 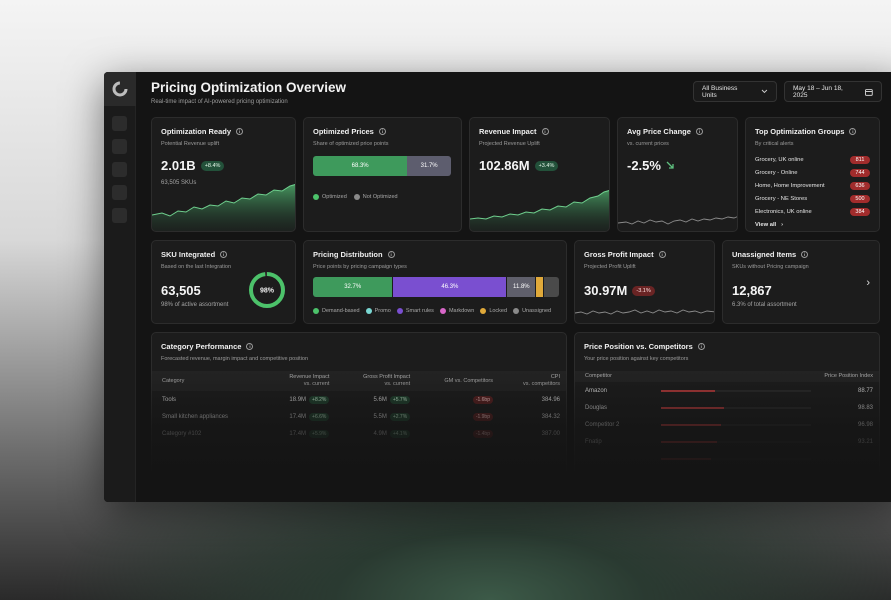 I want to click on col-price-index: Price Position Index, so click(x=848, y=376).